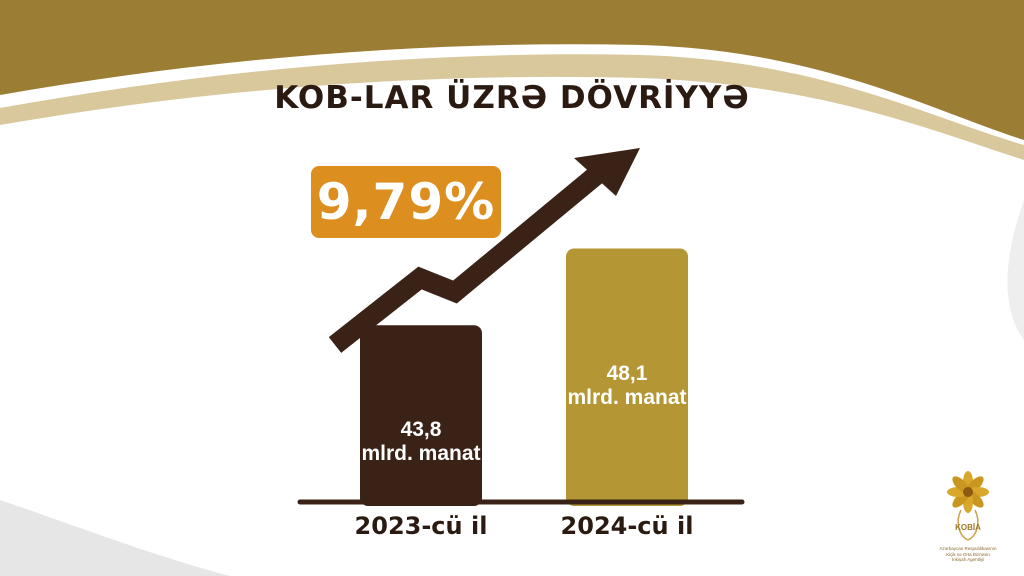 Image resolution: width=1024 pixels, height=576 pixels. Describe the element at coordinates (968, 527) in the screenshot. I see `logo-wordmark: KOBİA` at that location.